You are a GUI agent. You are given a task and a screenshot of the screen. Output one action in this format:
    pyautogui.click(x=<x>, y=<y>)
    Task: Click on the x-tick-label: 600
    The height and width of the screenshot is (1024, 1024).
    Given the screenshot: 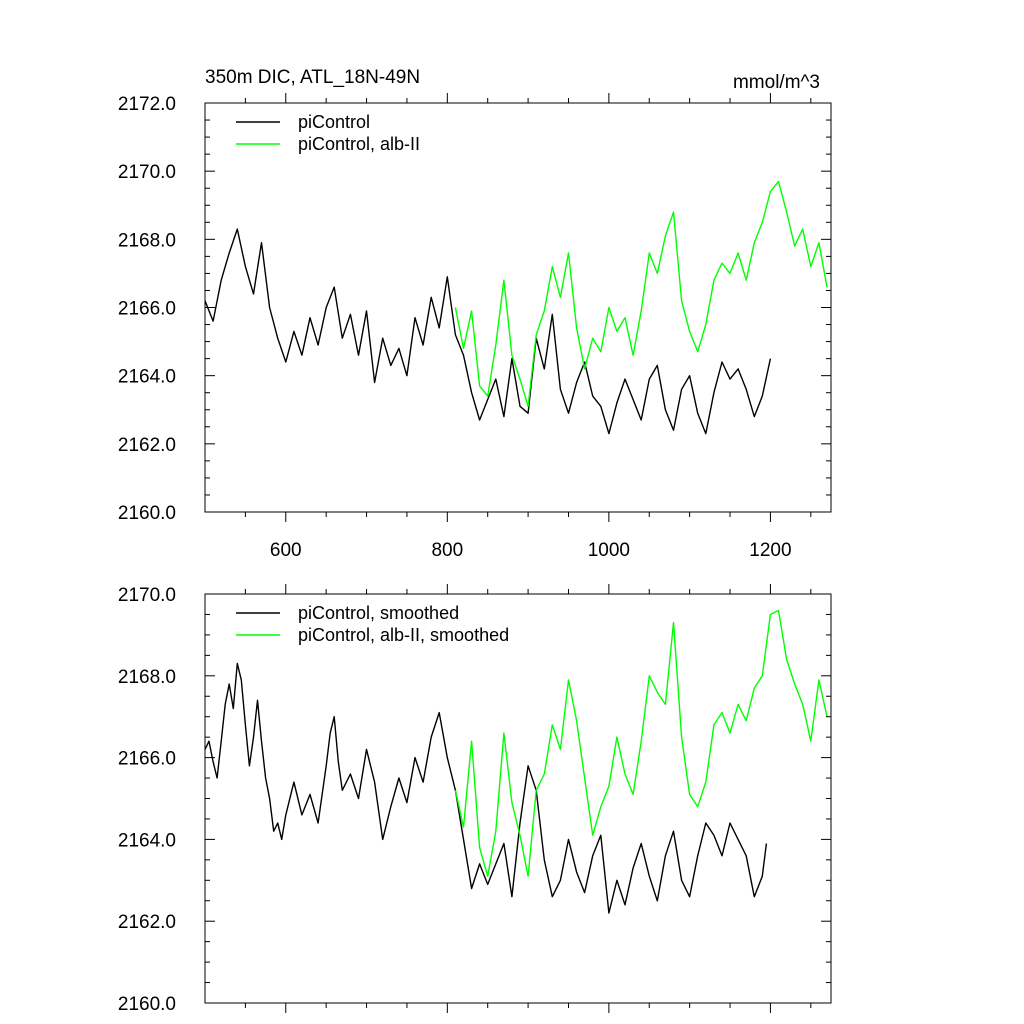 What is the action you would take?
    pyautogui.click(x=286, y=550)
    